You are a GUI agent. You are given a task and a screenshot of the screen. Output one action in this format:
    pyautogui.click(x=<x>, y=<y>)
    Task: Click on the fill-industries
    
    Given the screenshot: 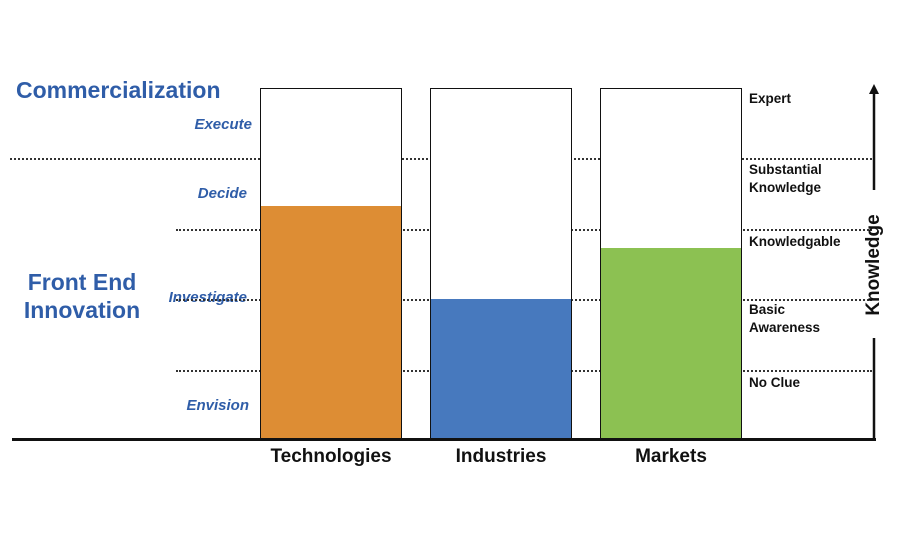 What is the action you would take?
    pyautogui.click(x=501, y=369)
    